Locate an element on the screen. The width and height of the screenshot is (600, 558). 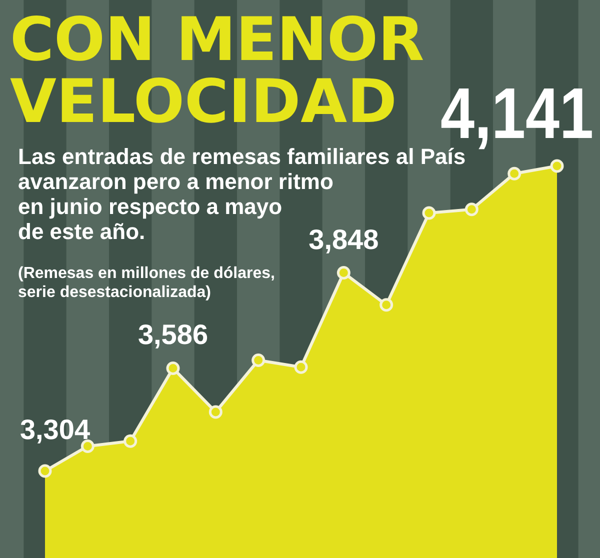
annotation: (Remesas en millones de dólares, serie desestacionalizada) is located at coordinates (146, 283).